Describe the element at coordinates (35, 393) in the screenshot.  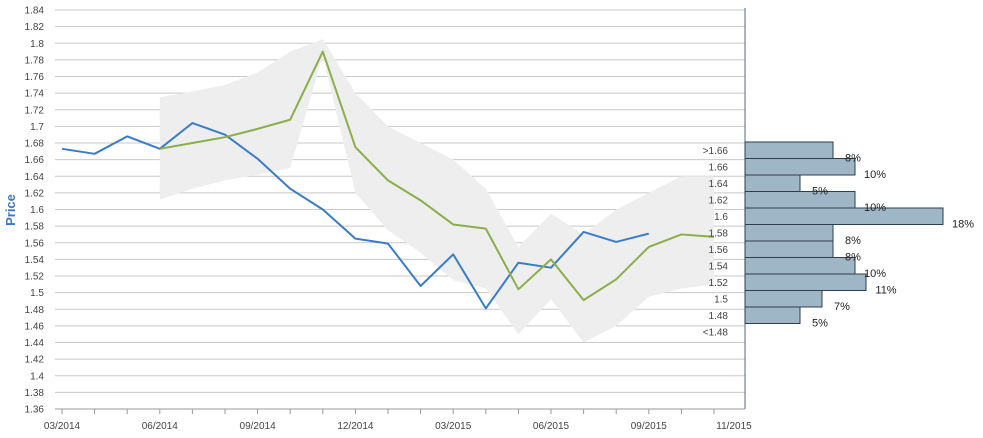
I see `y-tick-label: 1.38` at that location.